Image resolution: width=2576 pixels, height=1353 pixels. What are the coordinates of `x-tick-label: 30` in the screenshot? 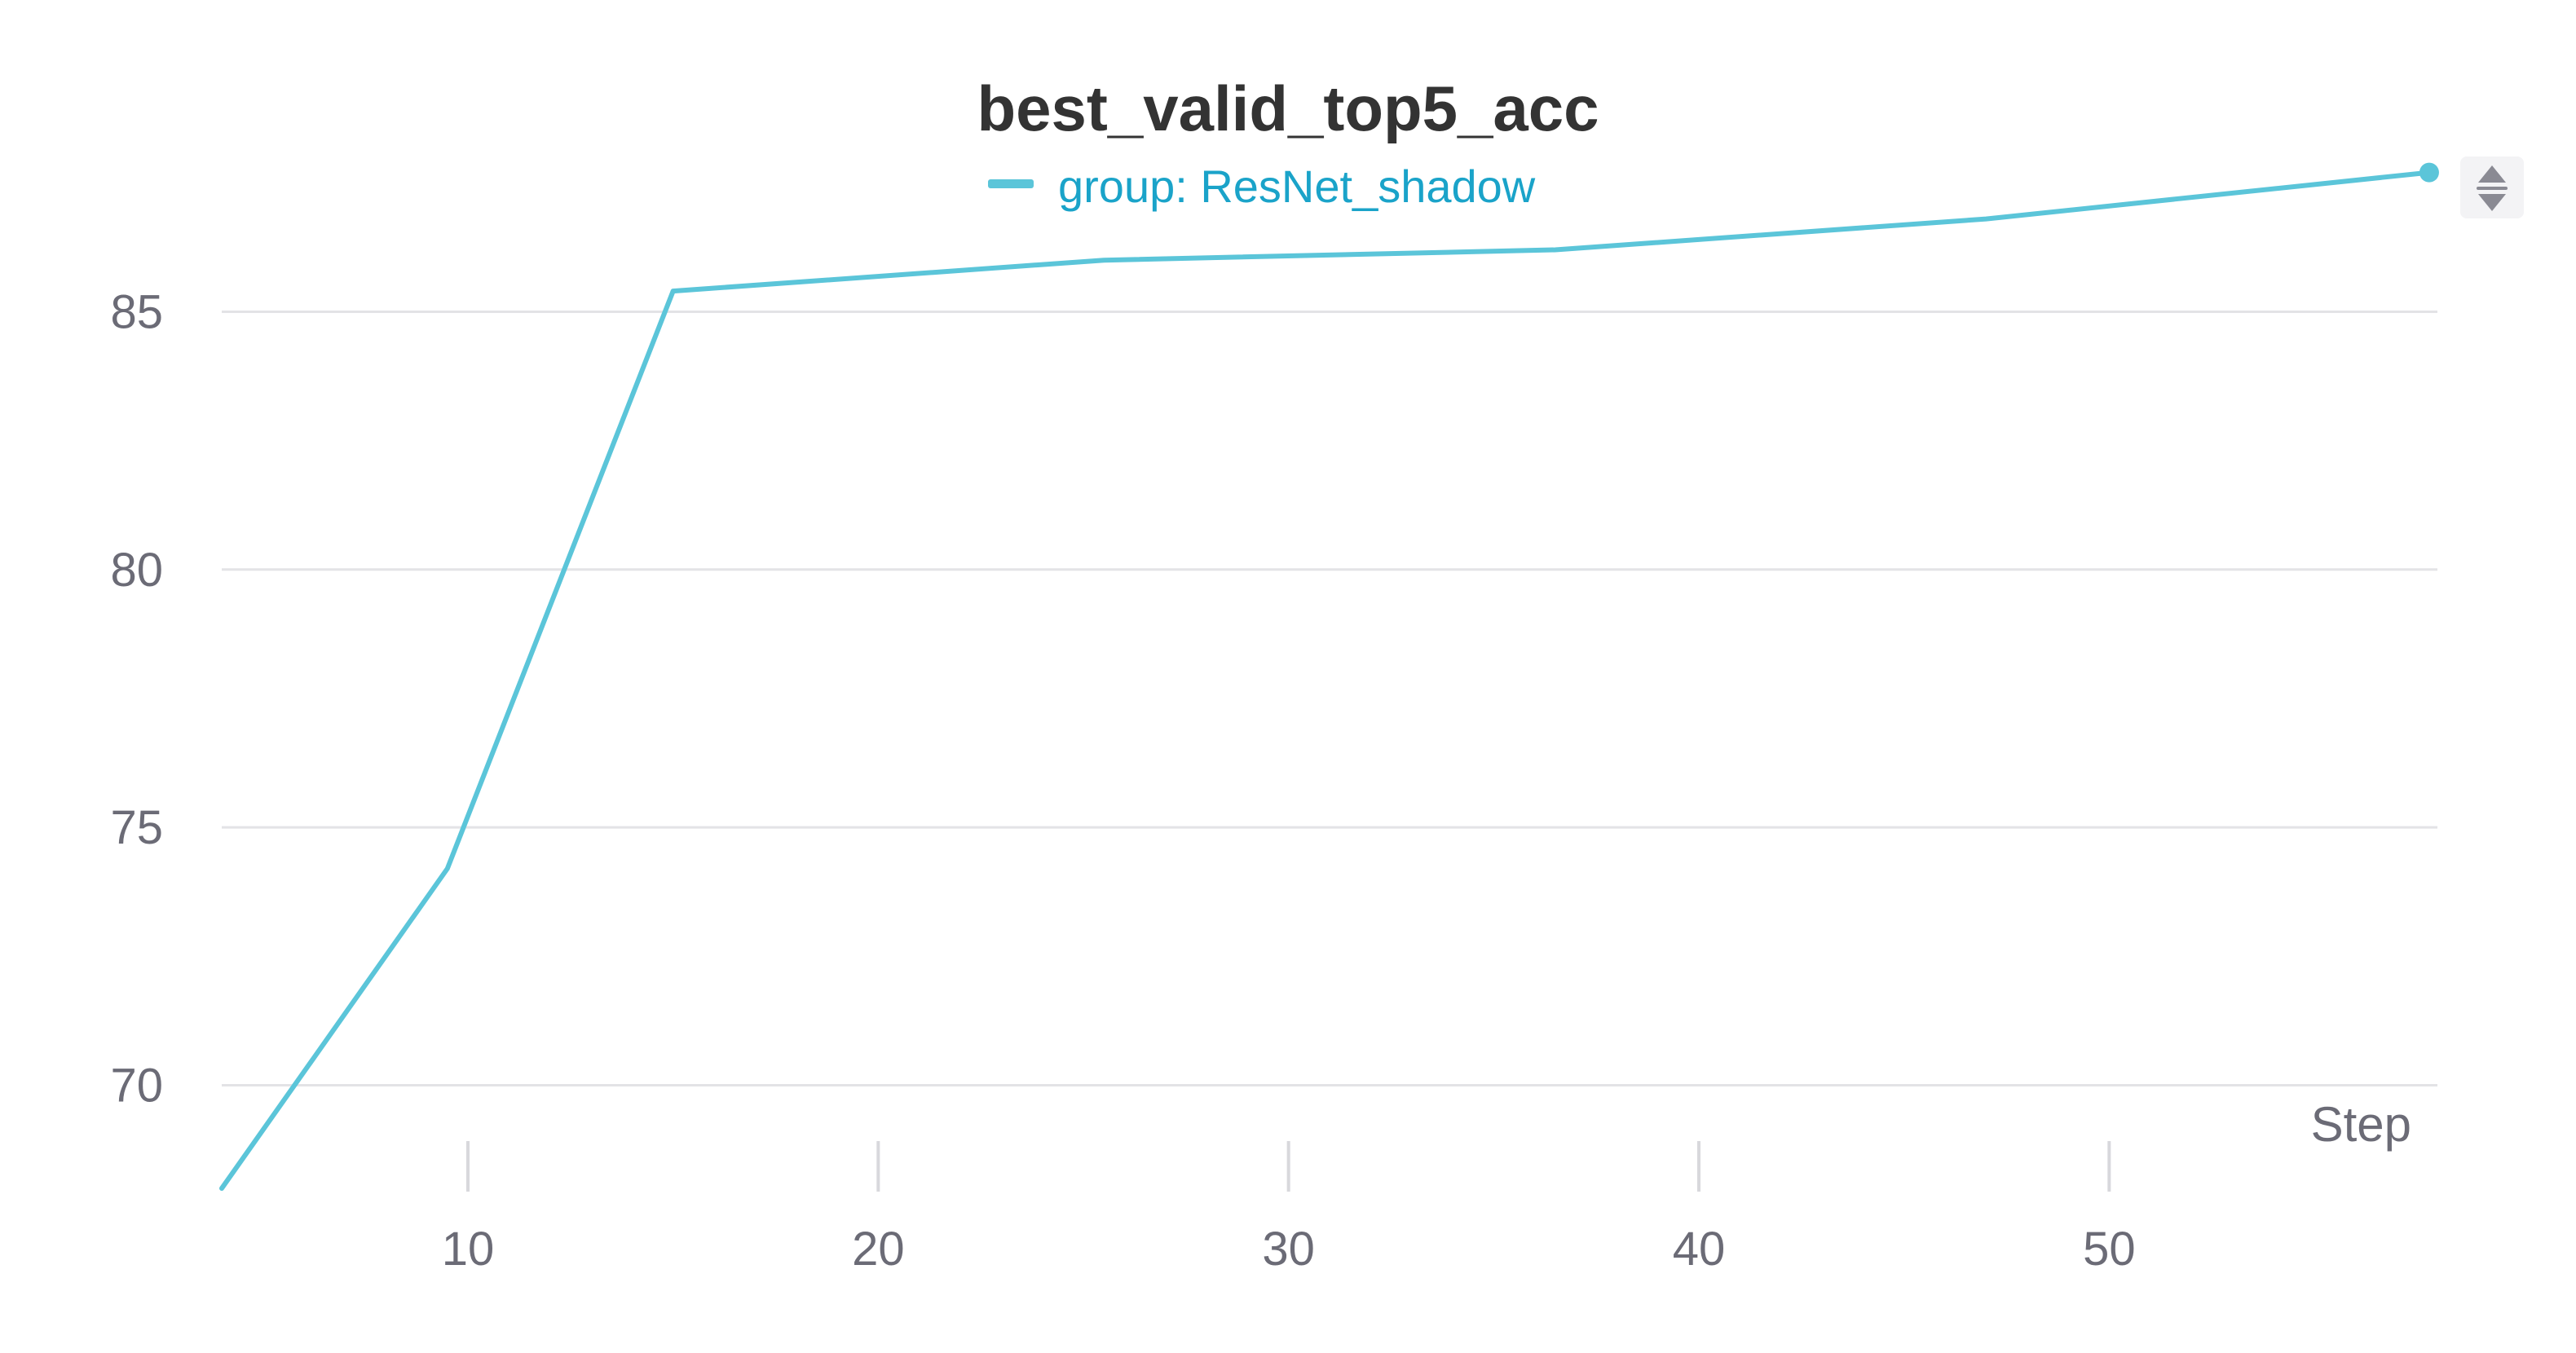 It's located at (1288, 1249).